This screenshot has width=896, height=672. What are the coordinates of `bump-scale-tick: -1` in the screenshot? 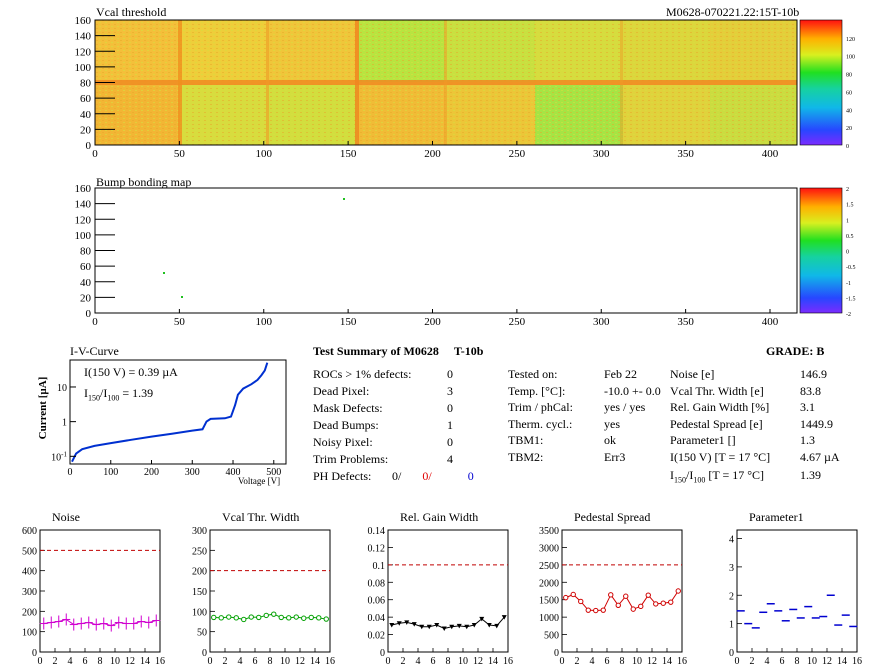 It's located at (848, 284).